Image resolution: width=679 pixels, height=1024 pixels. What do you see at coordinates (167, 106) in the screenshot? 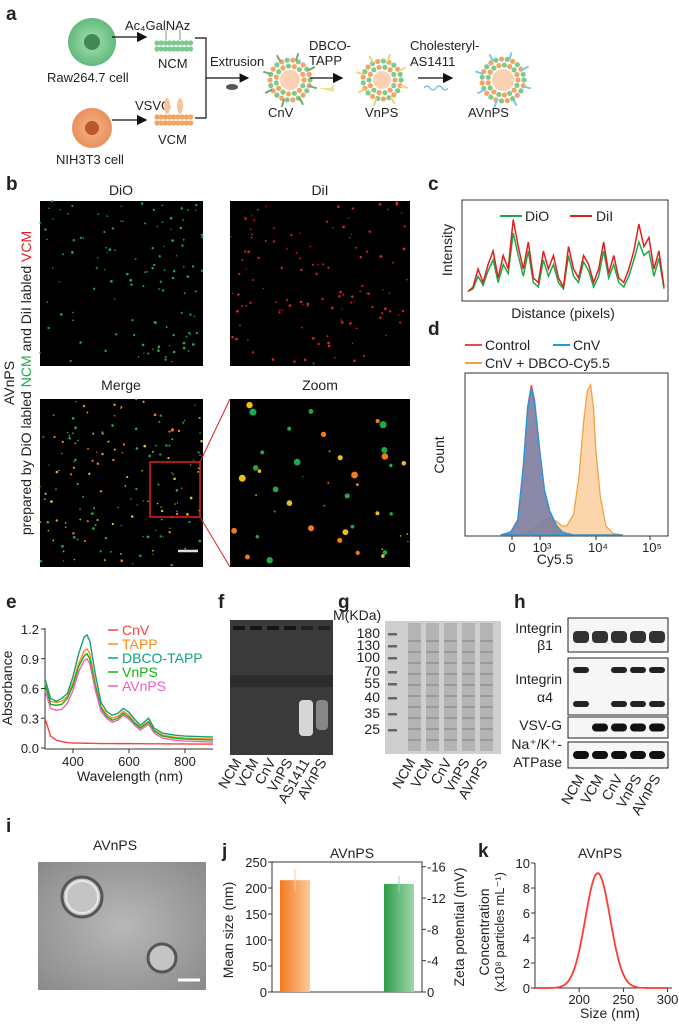
I see `vsvg-protein` at bounding box center [167, 106].